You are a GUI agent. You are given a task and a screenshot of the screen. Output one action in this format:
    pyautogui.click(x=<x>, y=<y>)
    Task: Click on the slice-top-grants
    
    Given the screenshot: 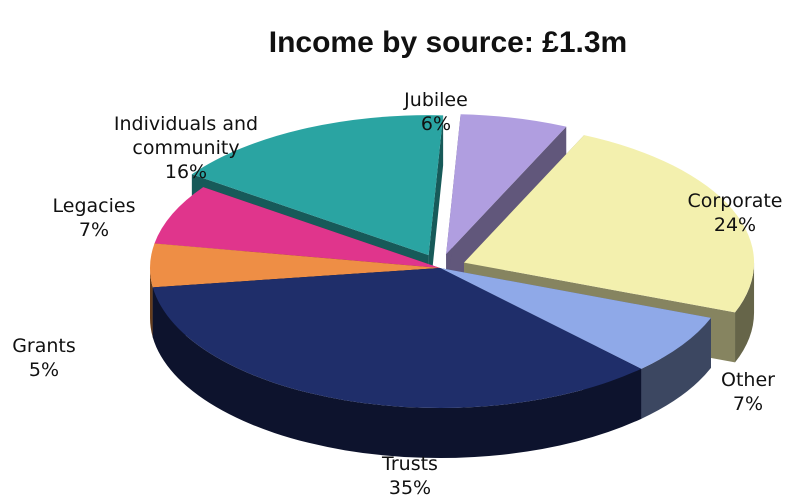 What is the action you would take?
    pyautogui.click(x=295, y=265)
    